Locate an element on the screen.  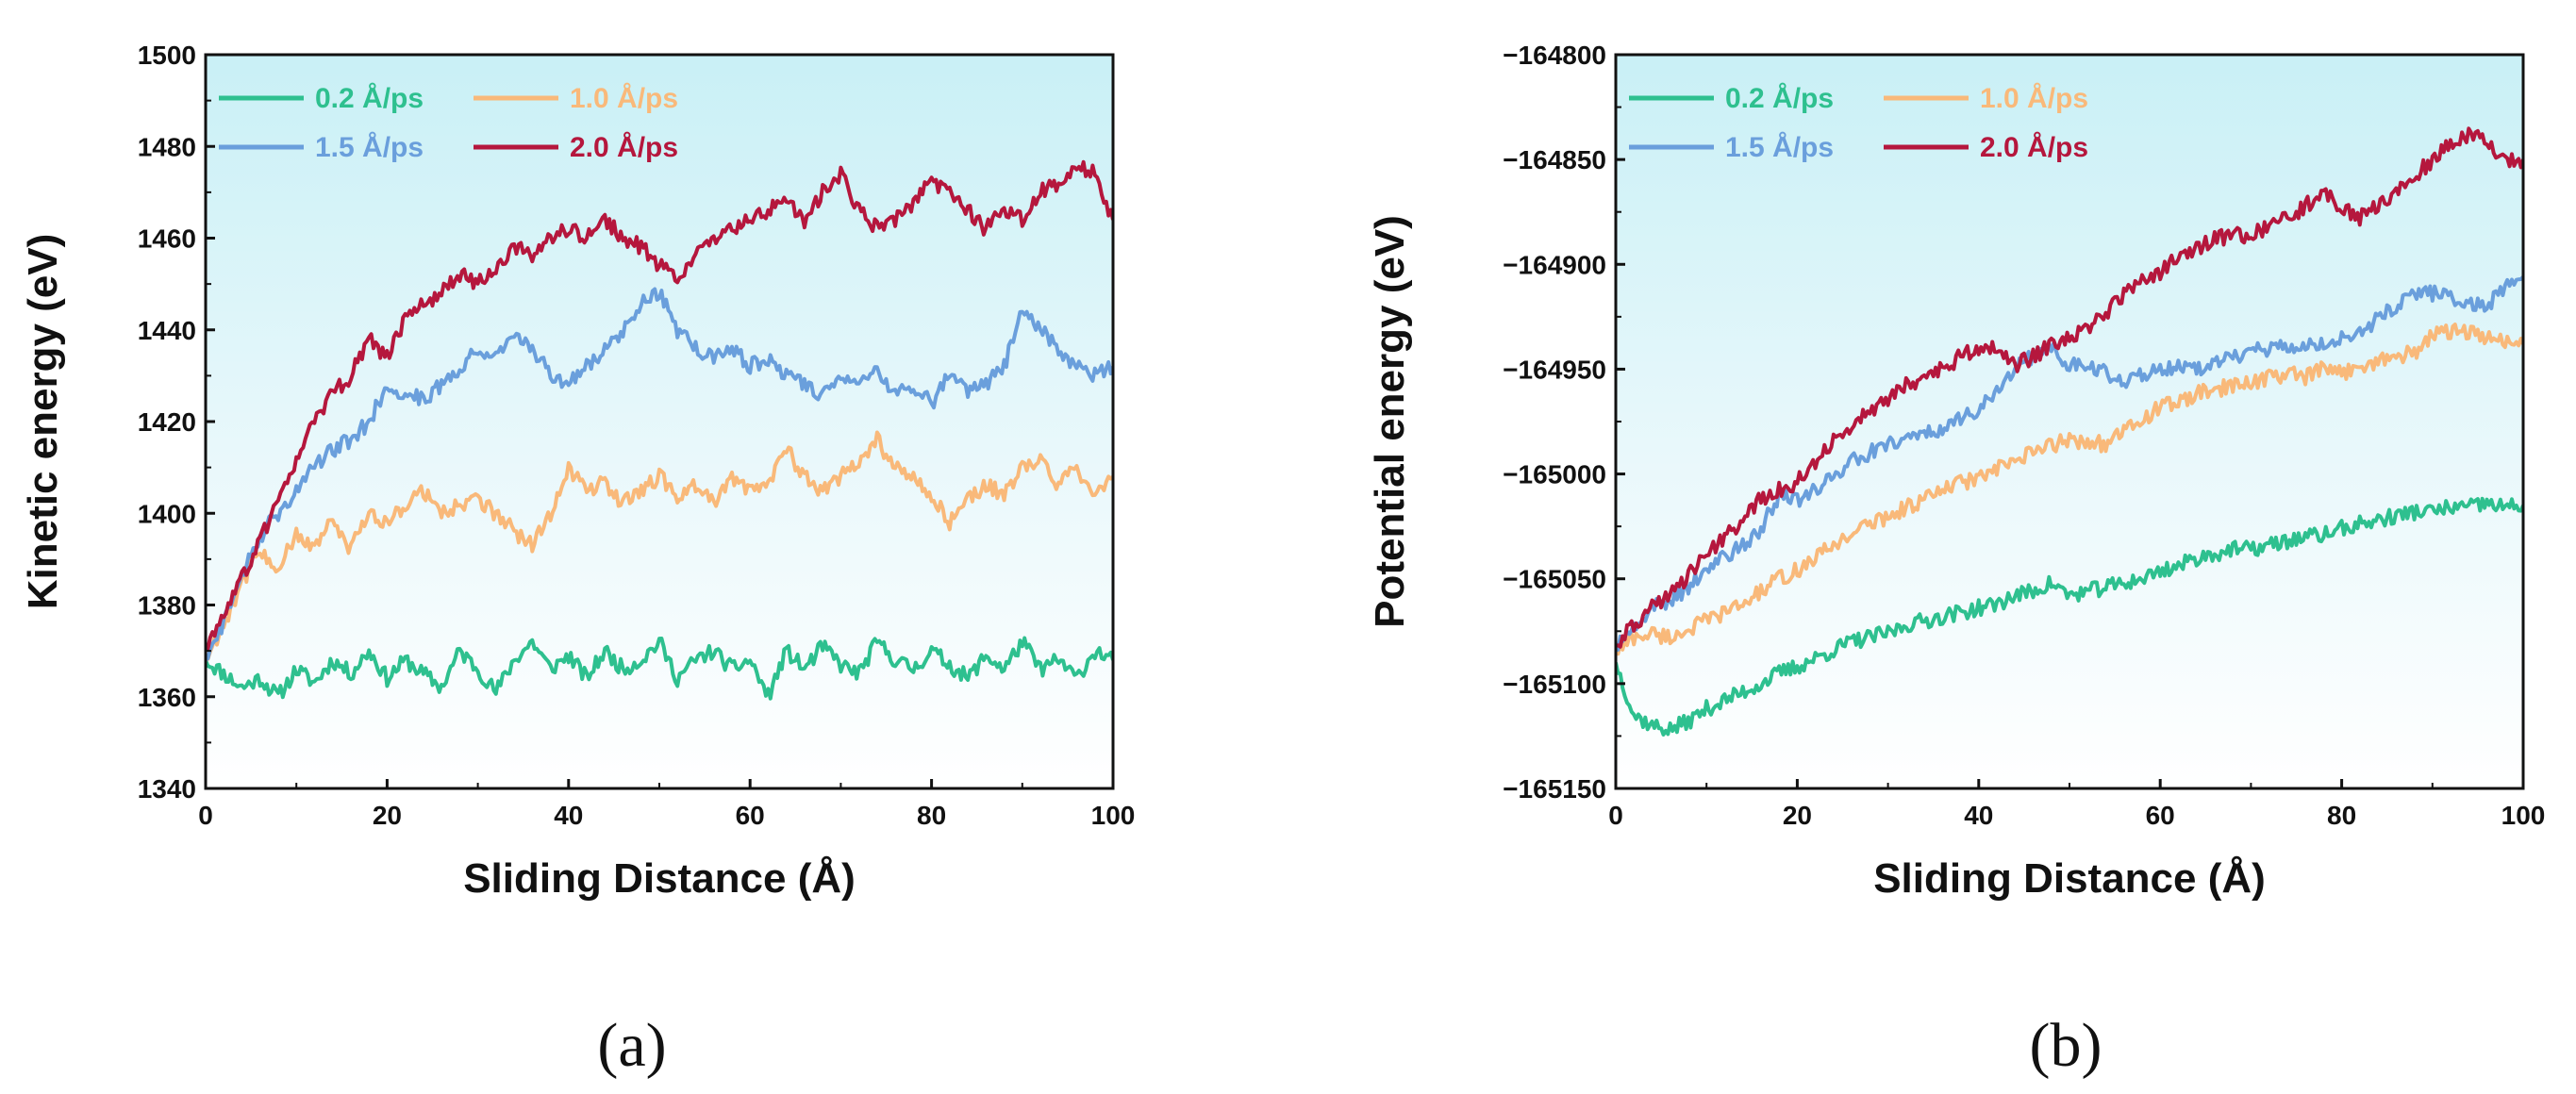
y-tick-label: −165050 is located at coordinates (1554, 580).